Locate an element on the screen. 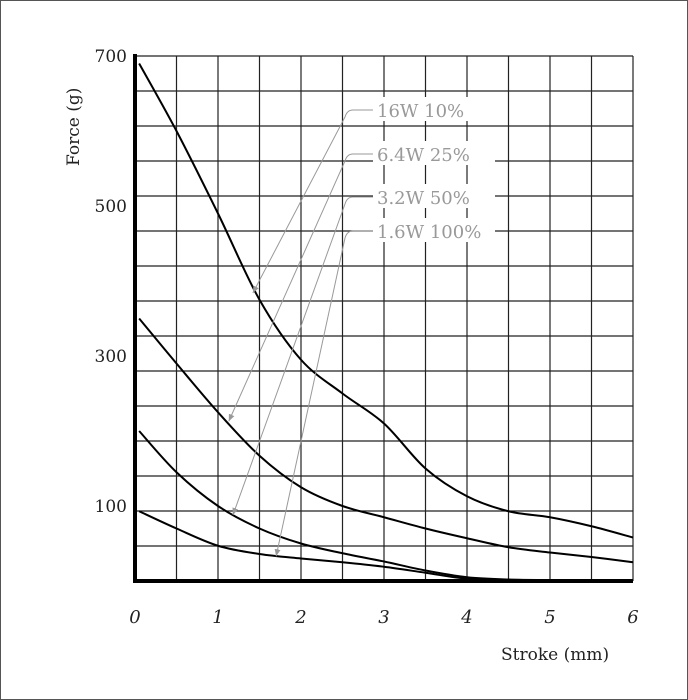 Image resolution: width=688 pixels, height=700 pixels. x-axis-label: Stroke (mm) is located at coordinates (555, 655).